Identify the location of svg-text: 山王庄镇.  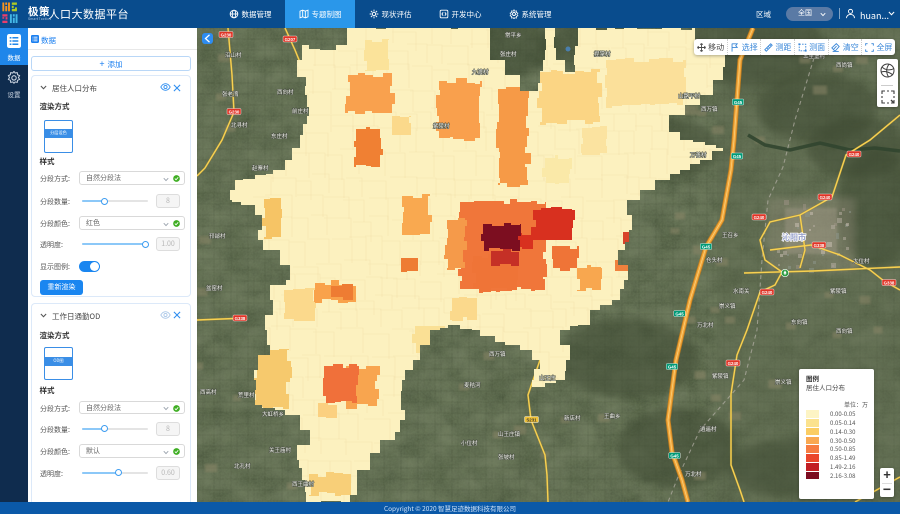
(509, 434).